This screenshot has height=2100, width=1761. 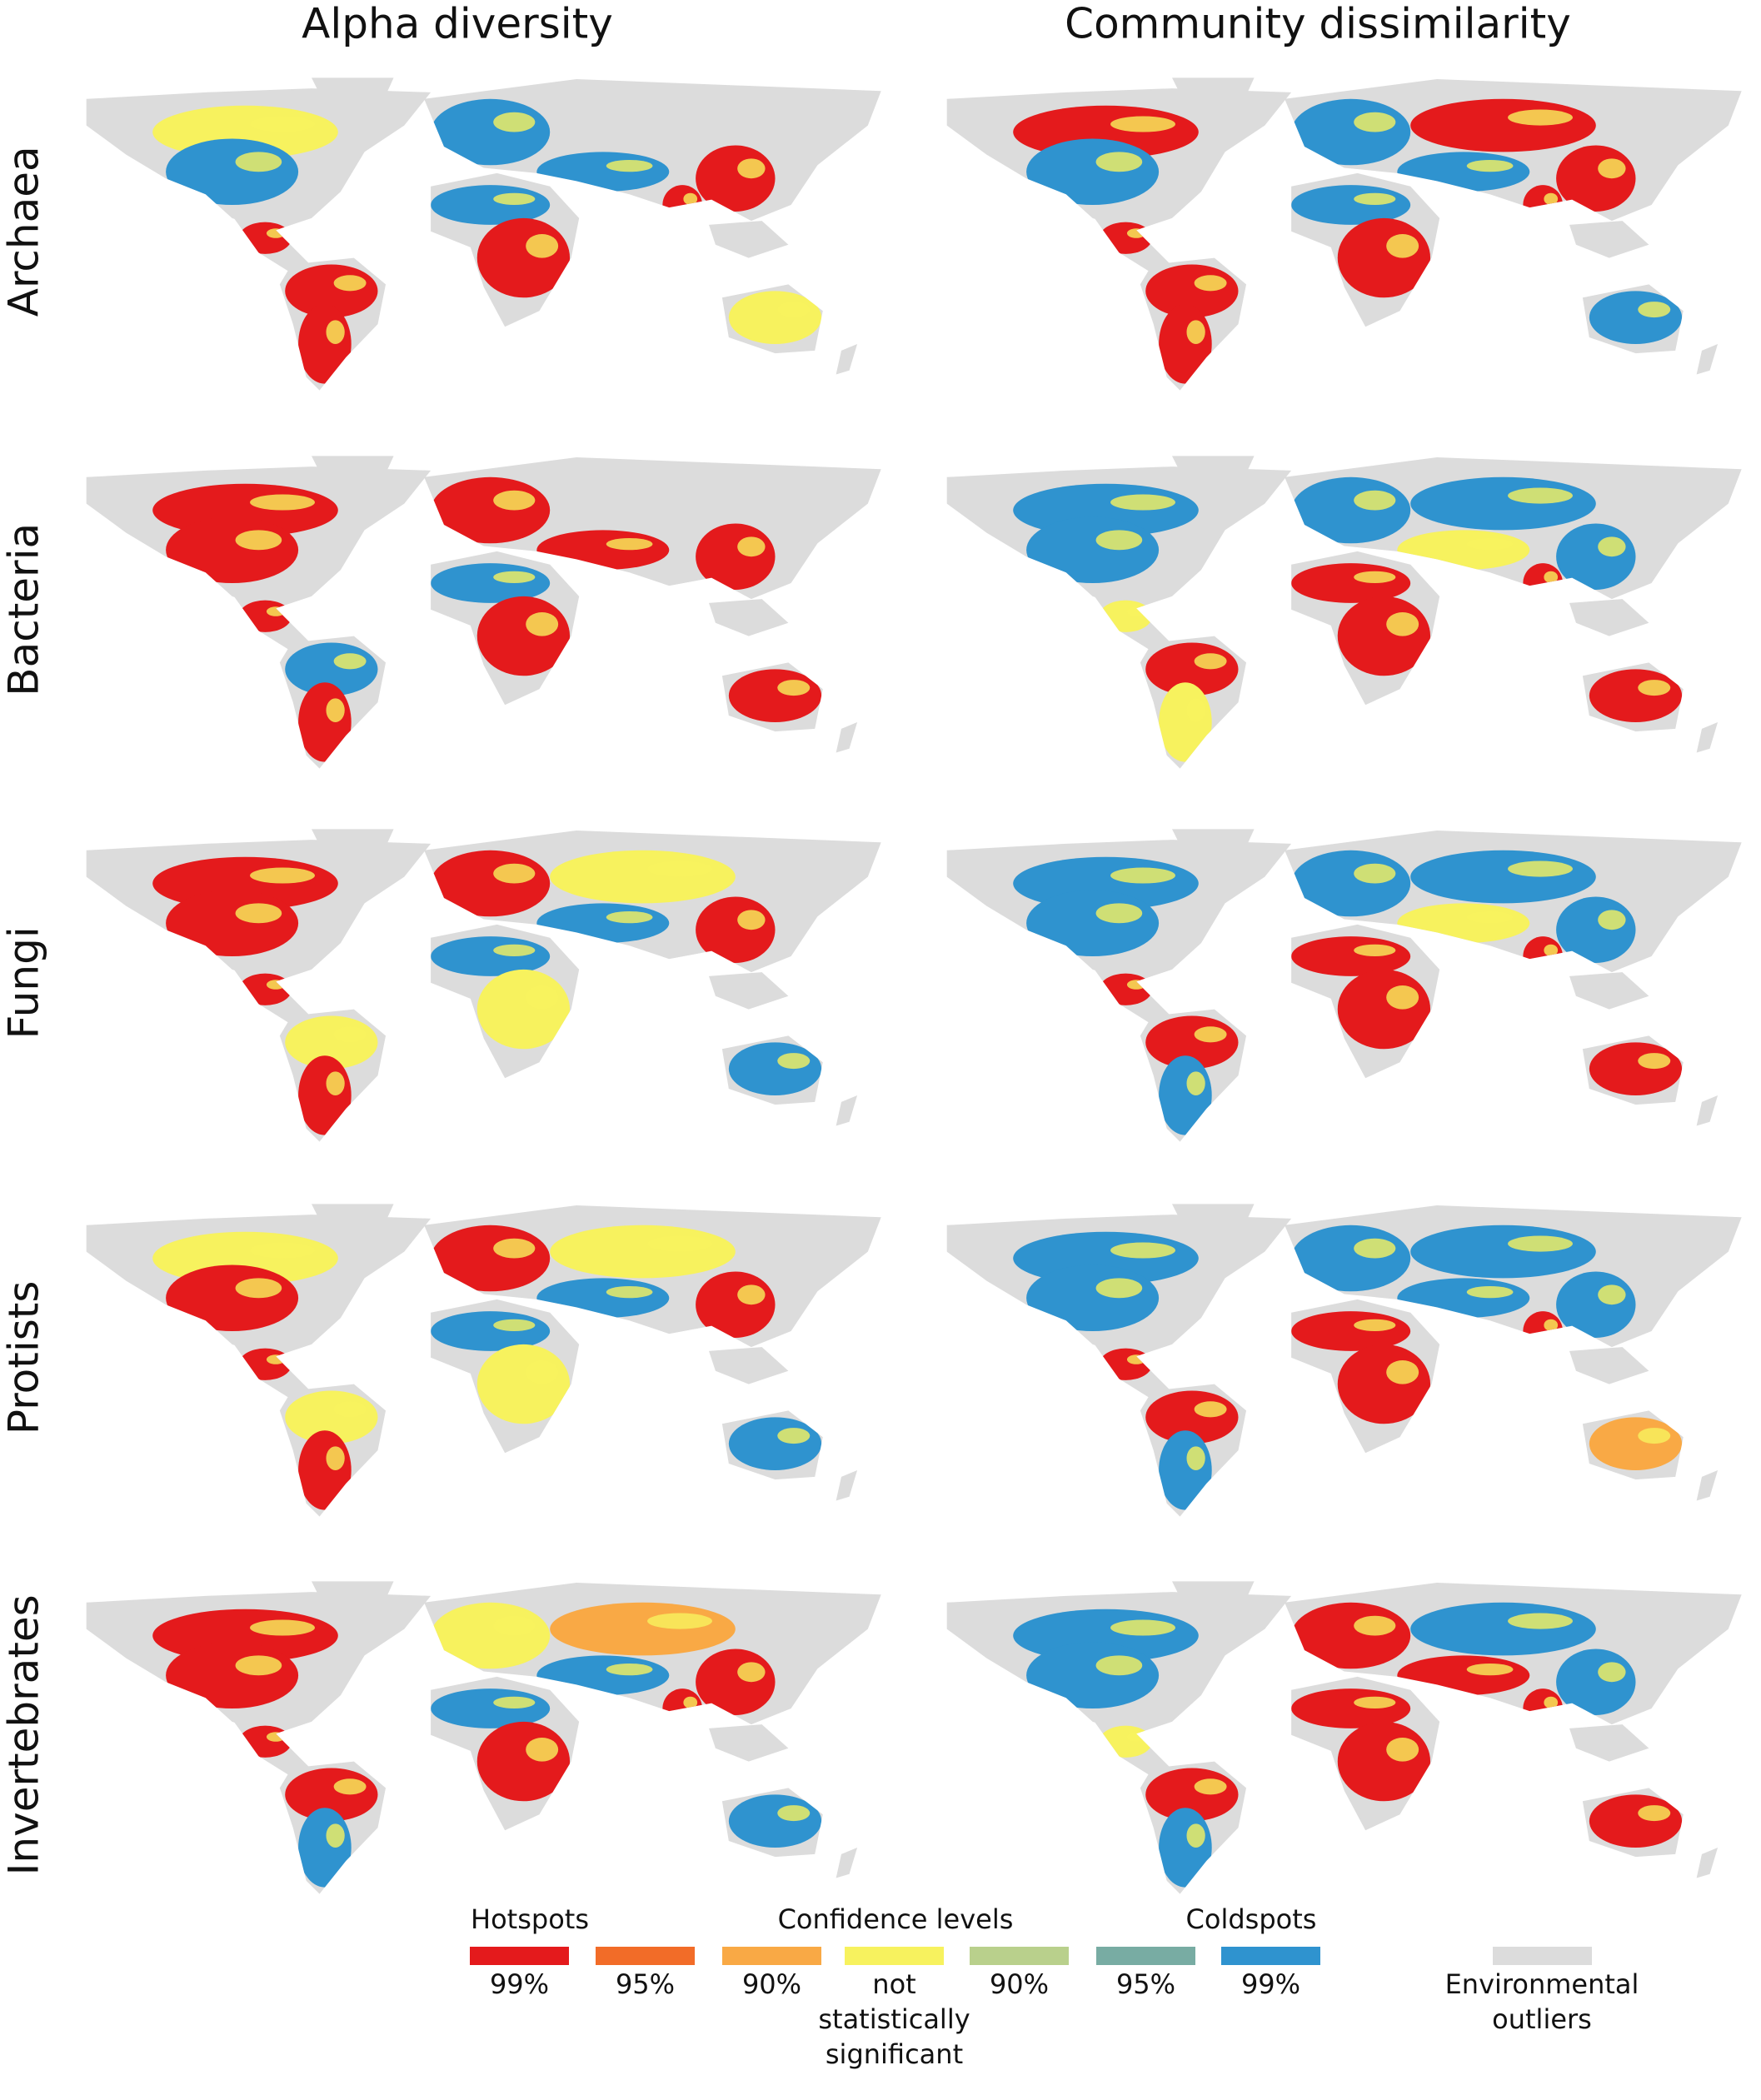 I want to click on legend-heading: Coldspots, so click(x=1251, y=1919).